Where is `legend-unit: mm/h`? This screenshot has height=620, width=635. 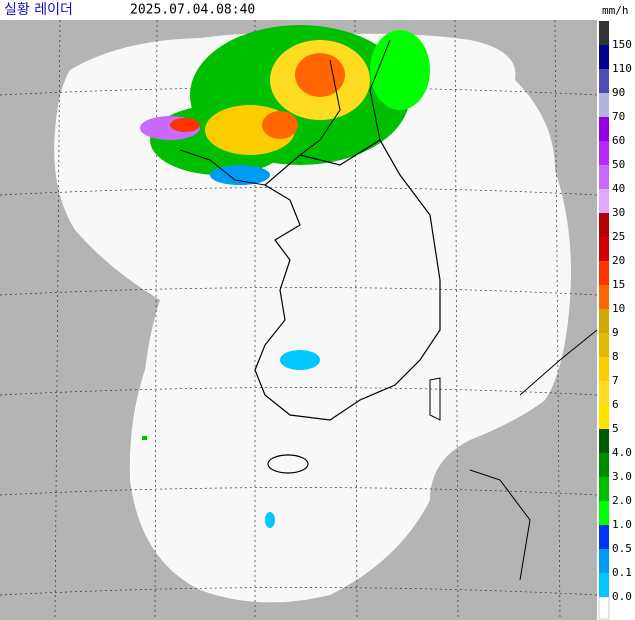
legend-unit: mm/h is located at coordinates (615, 10).